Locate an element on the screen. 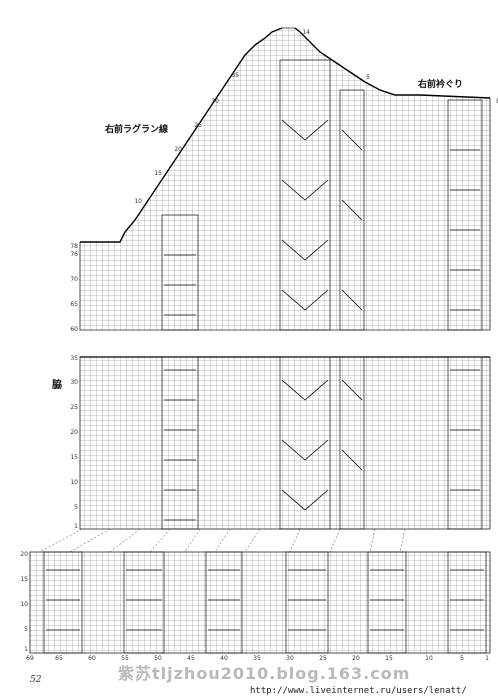  connector-lines is located at coordinates (222, 540).